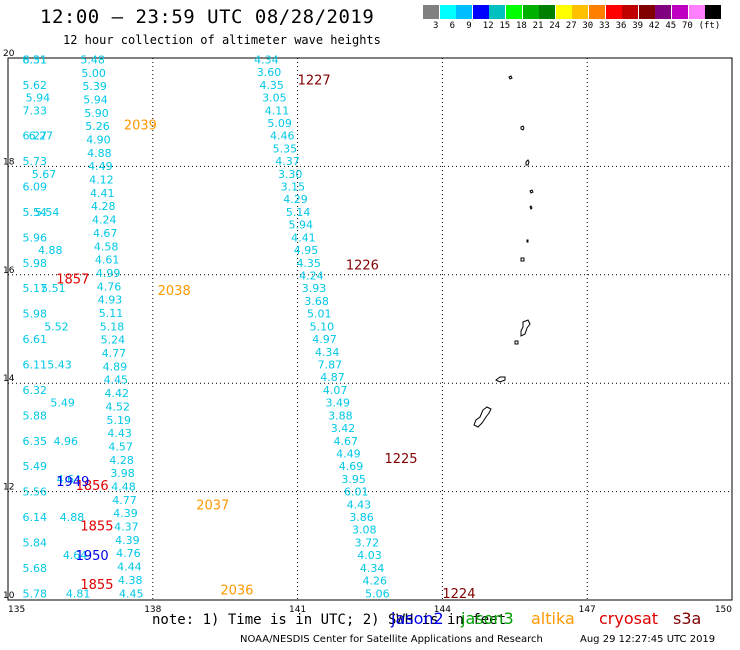  What do you see at coordinates (271, 85) in the screenshot?
I see `wave-height-value: 4.35` at bounding box center [271, 85].